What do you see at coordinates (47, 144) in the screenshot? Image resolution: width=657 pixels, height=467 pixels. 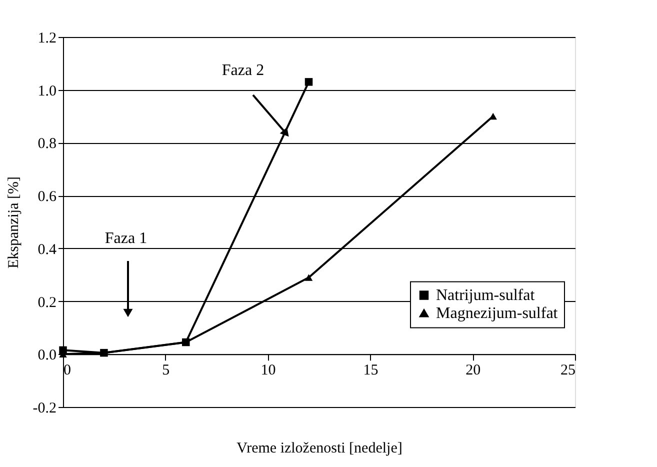 I see `y-tick-label: 0.8` at bounding box center [47, 144].